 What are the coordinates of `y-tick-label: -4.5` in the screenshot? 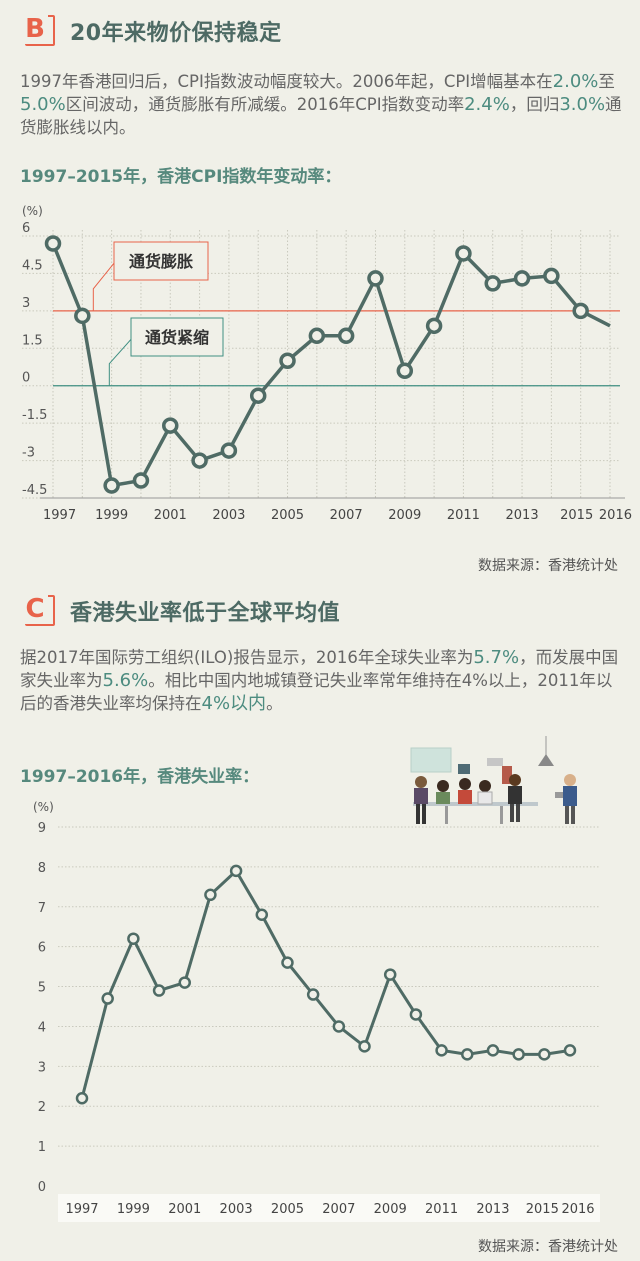 It's located at (34, 490).